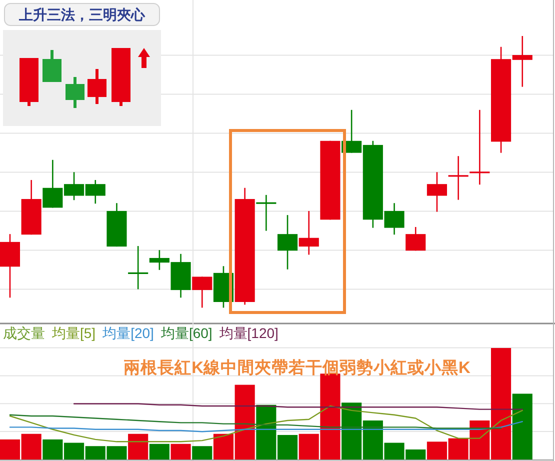 The width and height of the screenshot is (555, 461). I want to click on series-names: 均量[5] 均量[20] 均量[60] 均量[120], so click(165, 333).